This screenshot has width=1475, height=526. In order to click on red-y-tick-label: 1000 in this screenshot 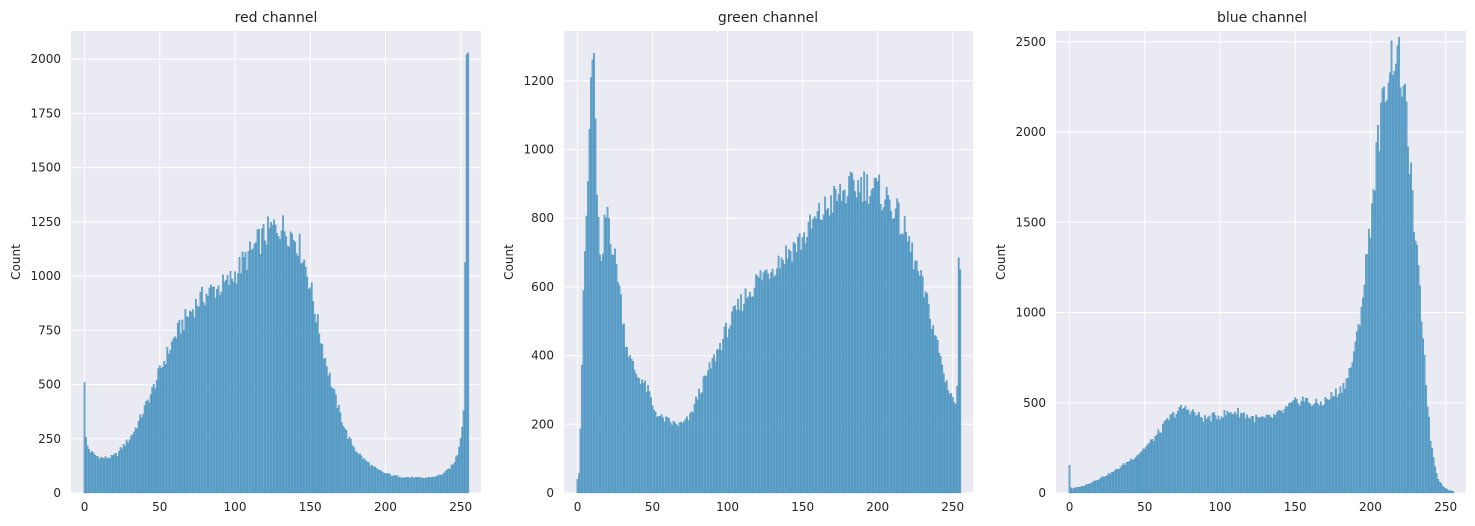, I will do `click(45, 276)`.